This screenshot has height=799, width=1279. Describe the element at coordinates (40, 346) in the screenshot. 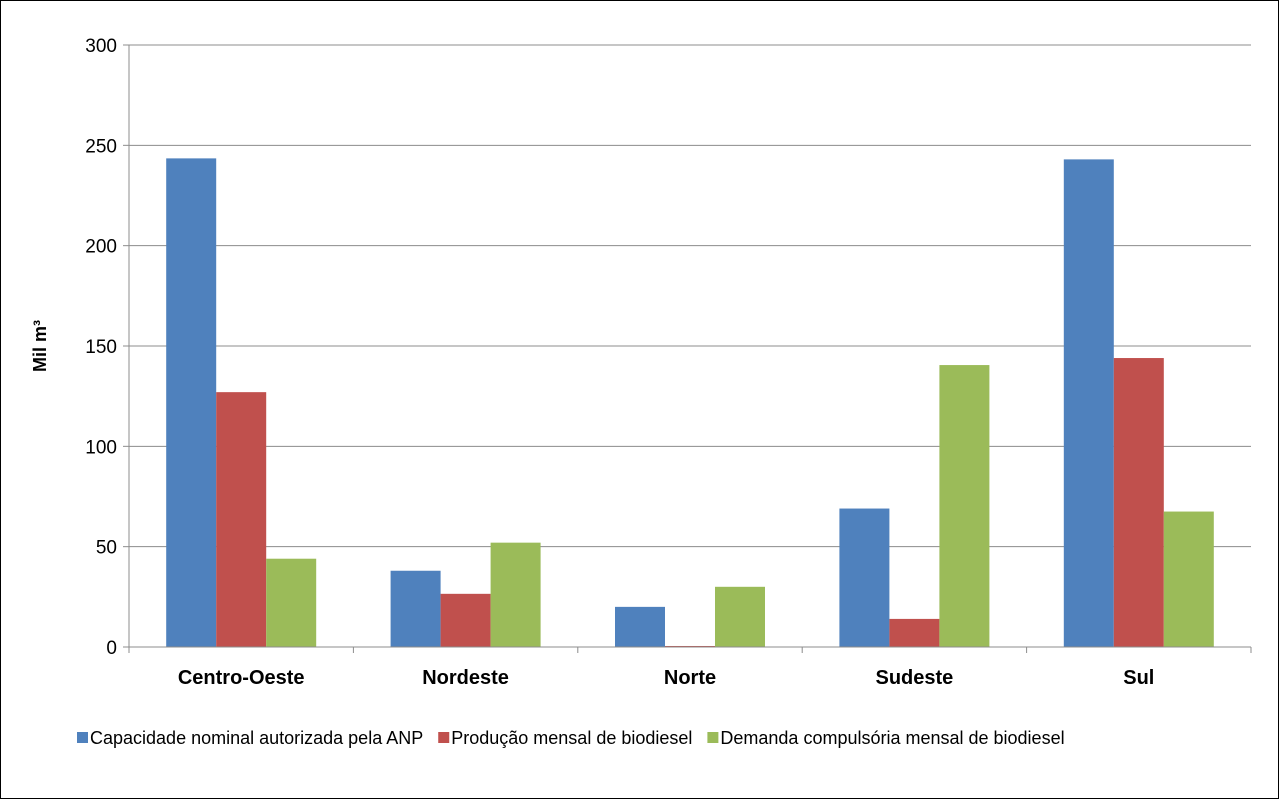

I see `y-axis-title: Mil m³` at that location.